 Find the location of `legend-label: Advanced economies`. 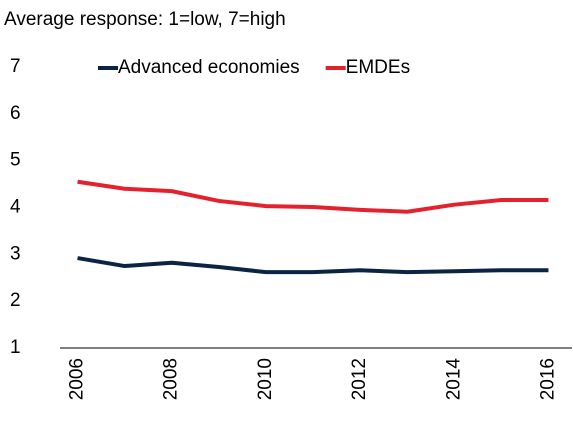

legend-label: Advanced economies is located at coordinates (209, 67).